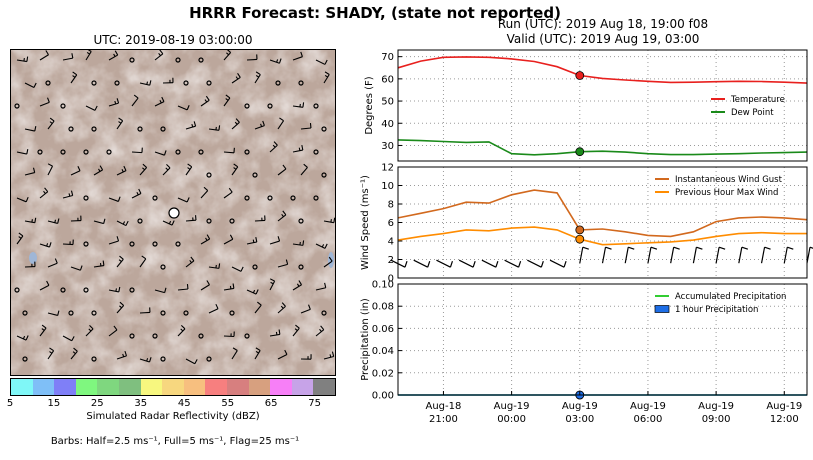  I want to click on y-tick-label: 10, so click(387, 186).